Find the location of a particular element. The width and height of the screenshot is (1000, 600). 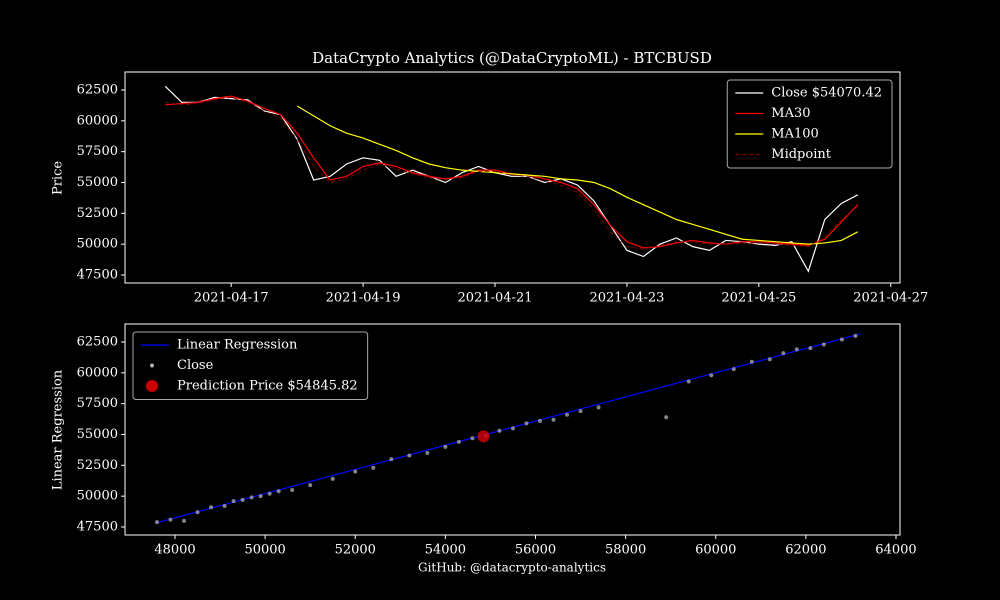

x-tick-label: 58000 is located at coordinates (625, 550).